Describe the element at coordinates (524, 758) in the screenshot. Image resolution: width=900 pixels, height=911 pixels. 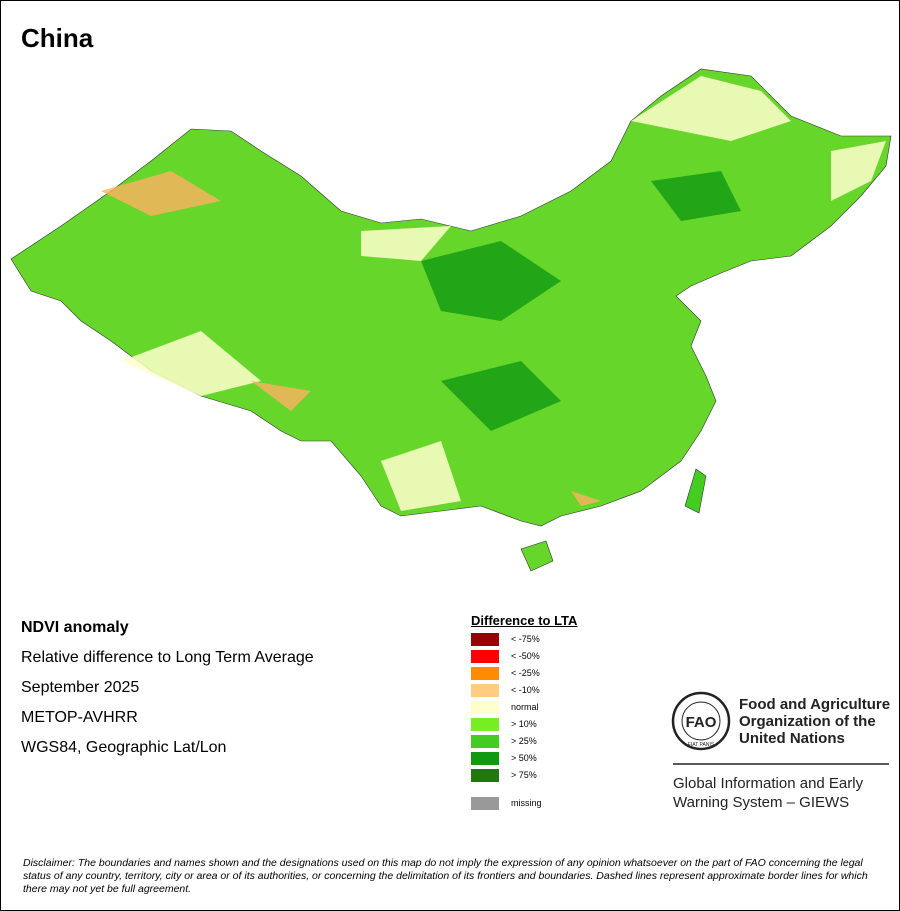
I see `legend-label: > 50%` at that location.